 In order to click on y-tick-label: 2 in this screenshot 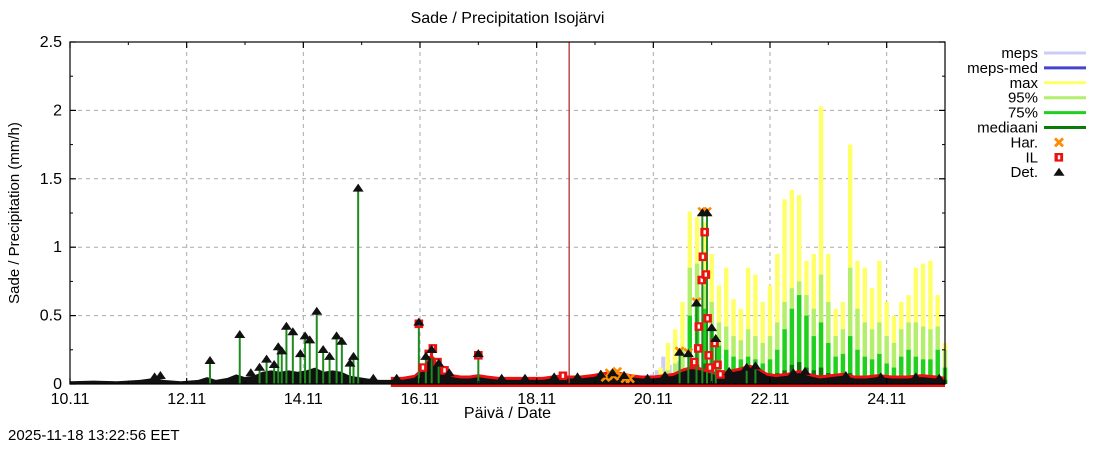, I will do `click(57, 110)`.